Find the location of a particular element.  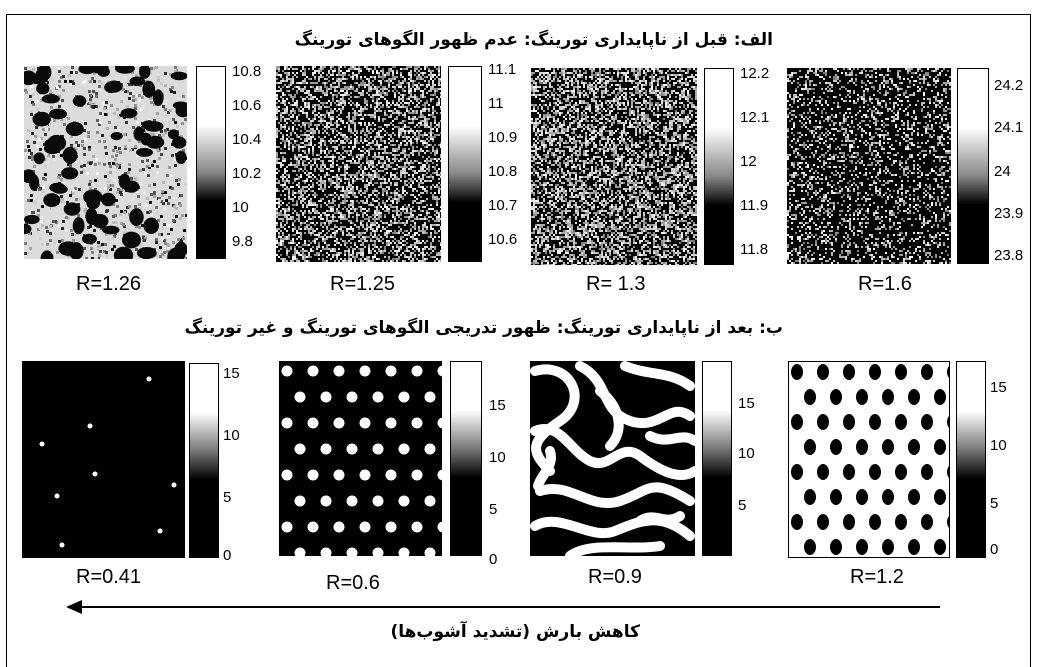

panel-label: R= 1.3 is located at coordinates (616, 284).